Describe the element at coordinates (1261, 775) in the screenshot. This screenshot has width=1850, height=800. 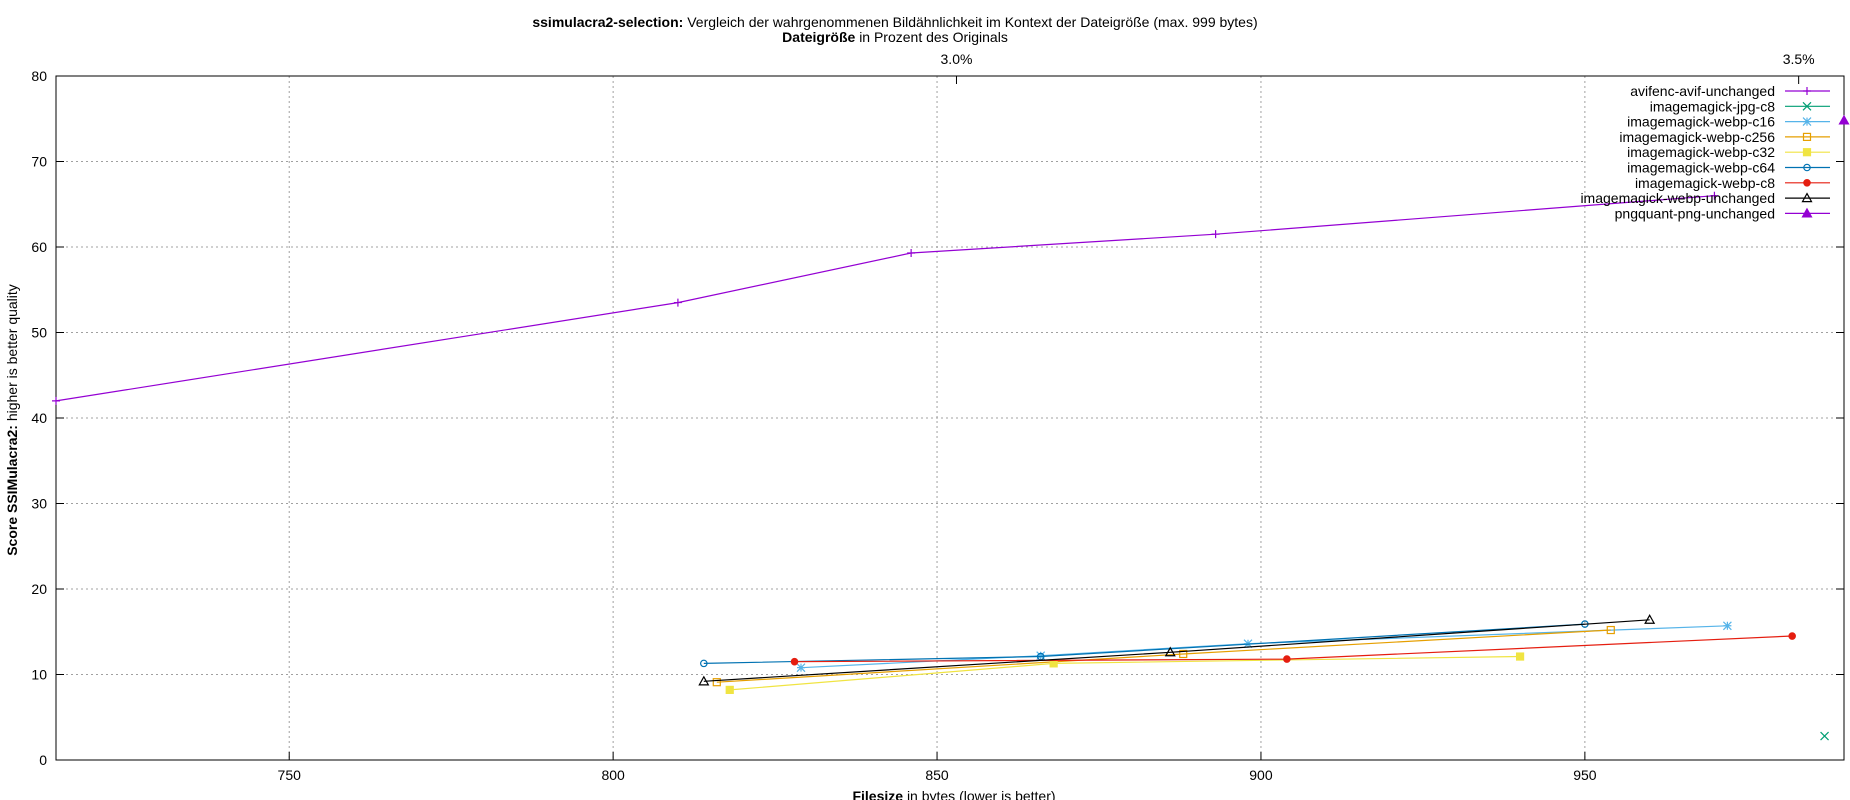
I see `x-tick-label: 900` at that location.